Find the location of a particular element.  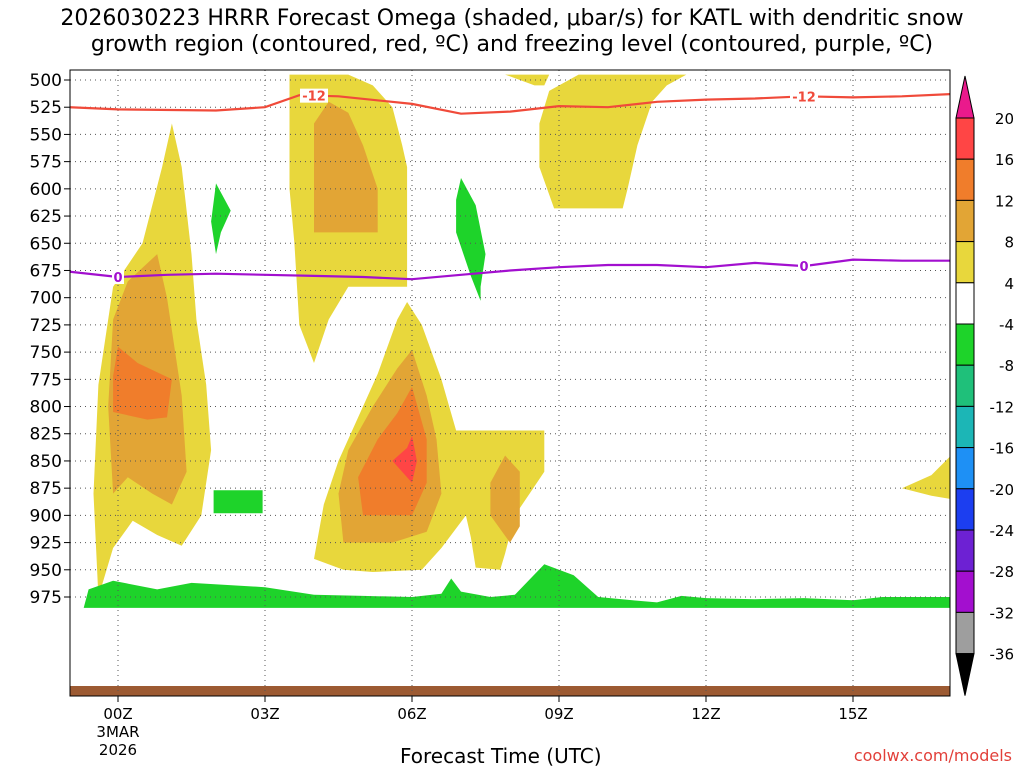

dgz-contour-line-label-1: -12 is located at coordinates (804, 97).